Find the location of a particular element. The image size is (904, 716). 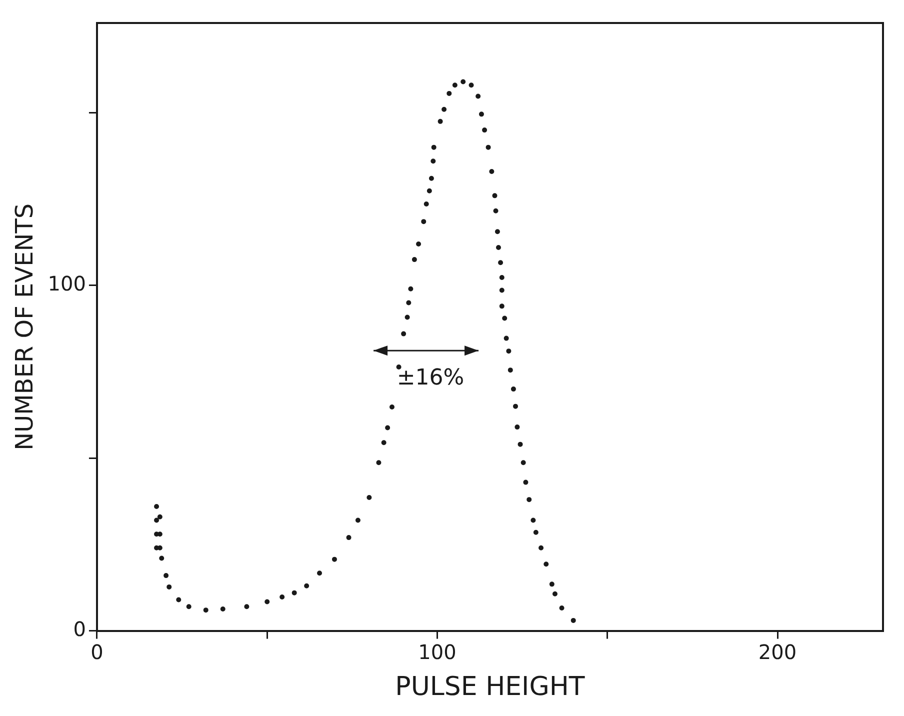

annotation: ±16% is located at coordinates (430, 377).